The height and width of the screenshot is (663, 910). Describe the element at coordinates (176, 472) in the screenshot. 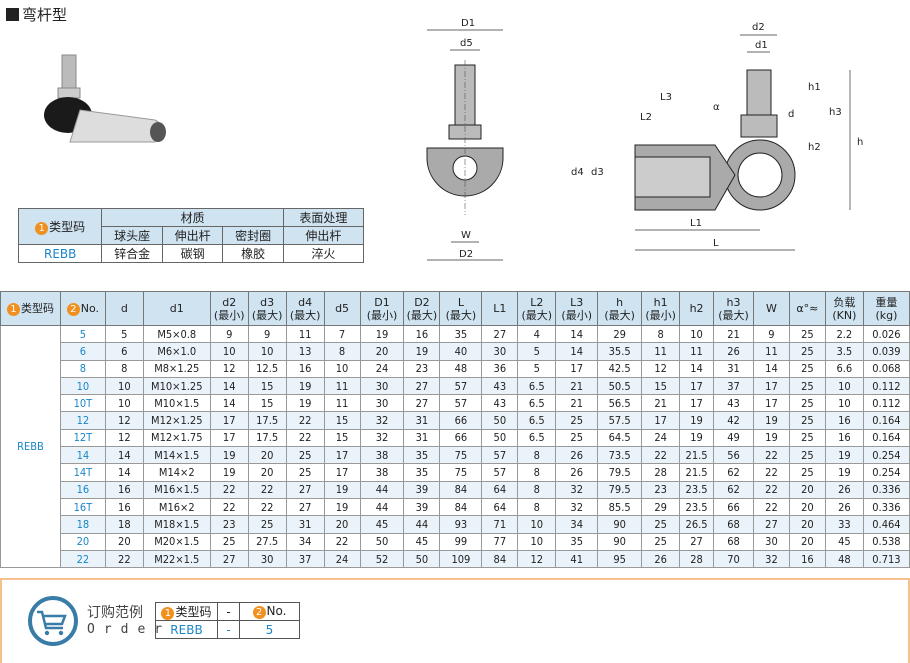

I see `cell: M14×2` at that location.